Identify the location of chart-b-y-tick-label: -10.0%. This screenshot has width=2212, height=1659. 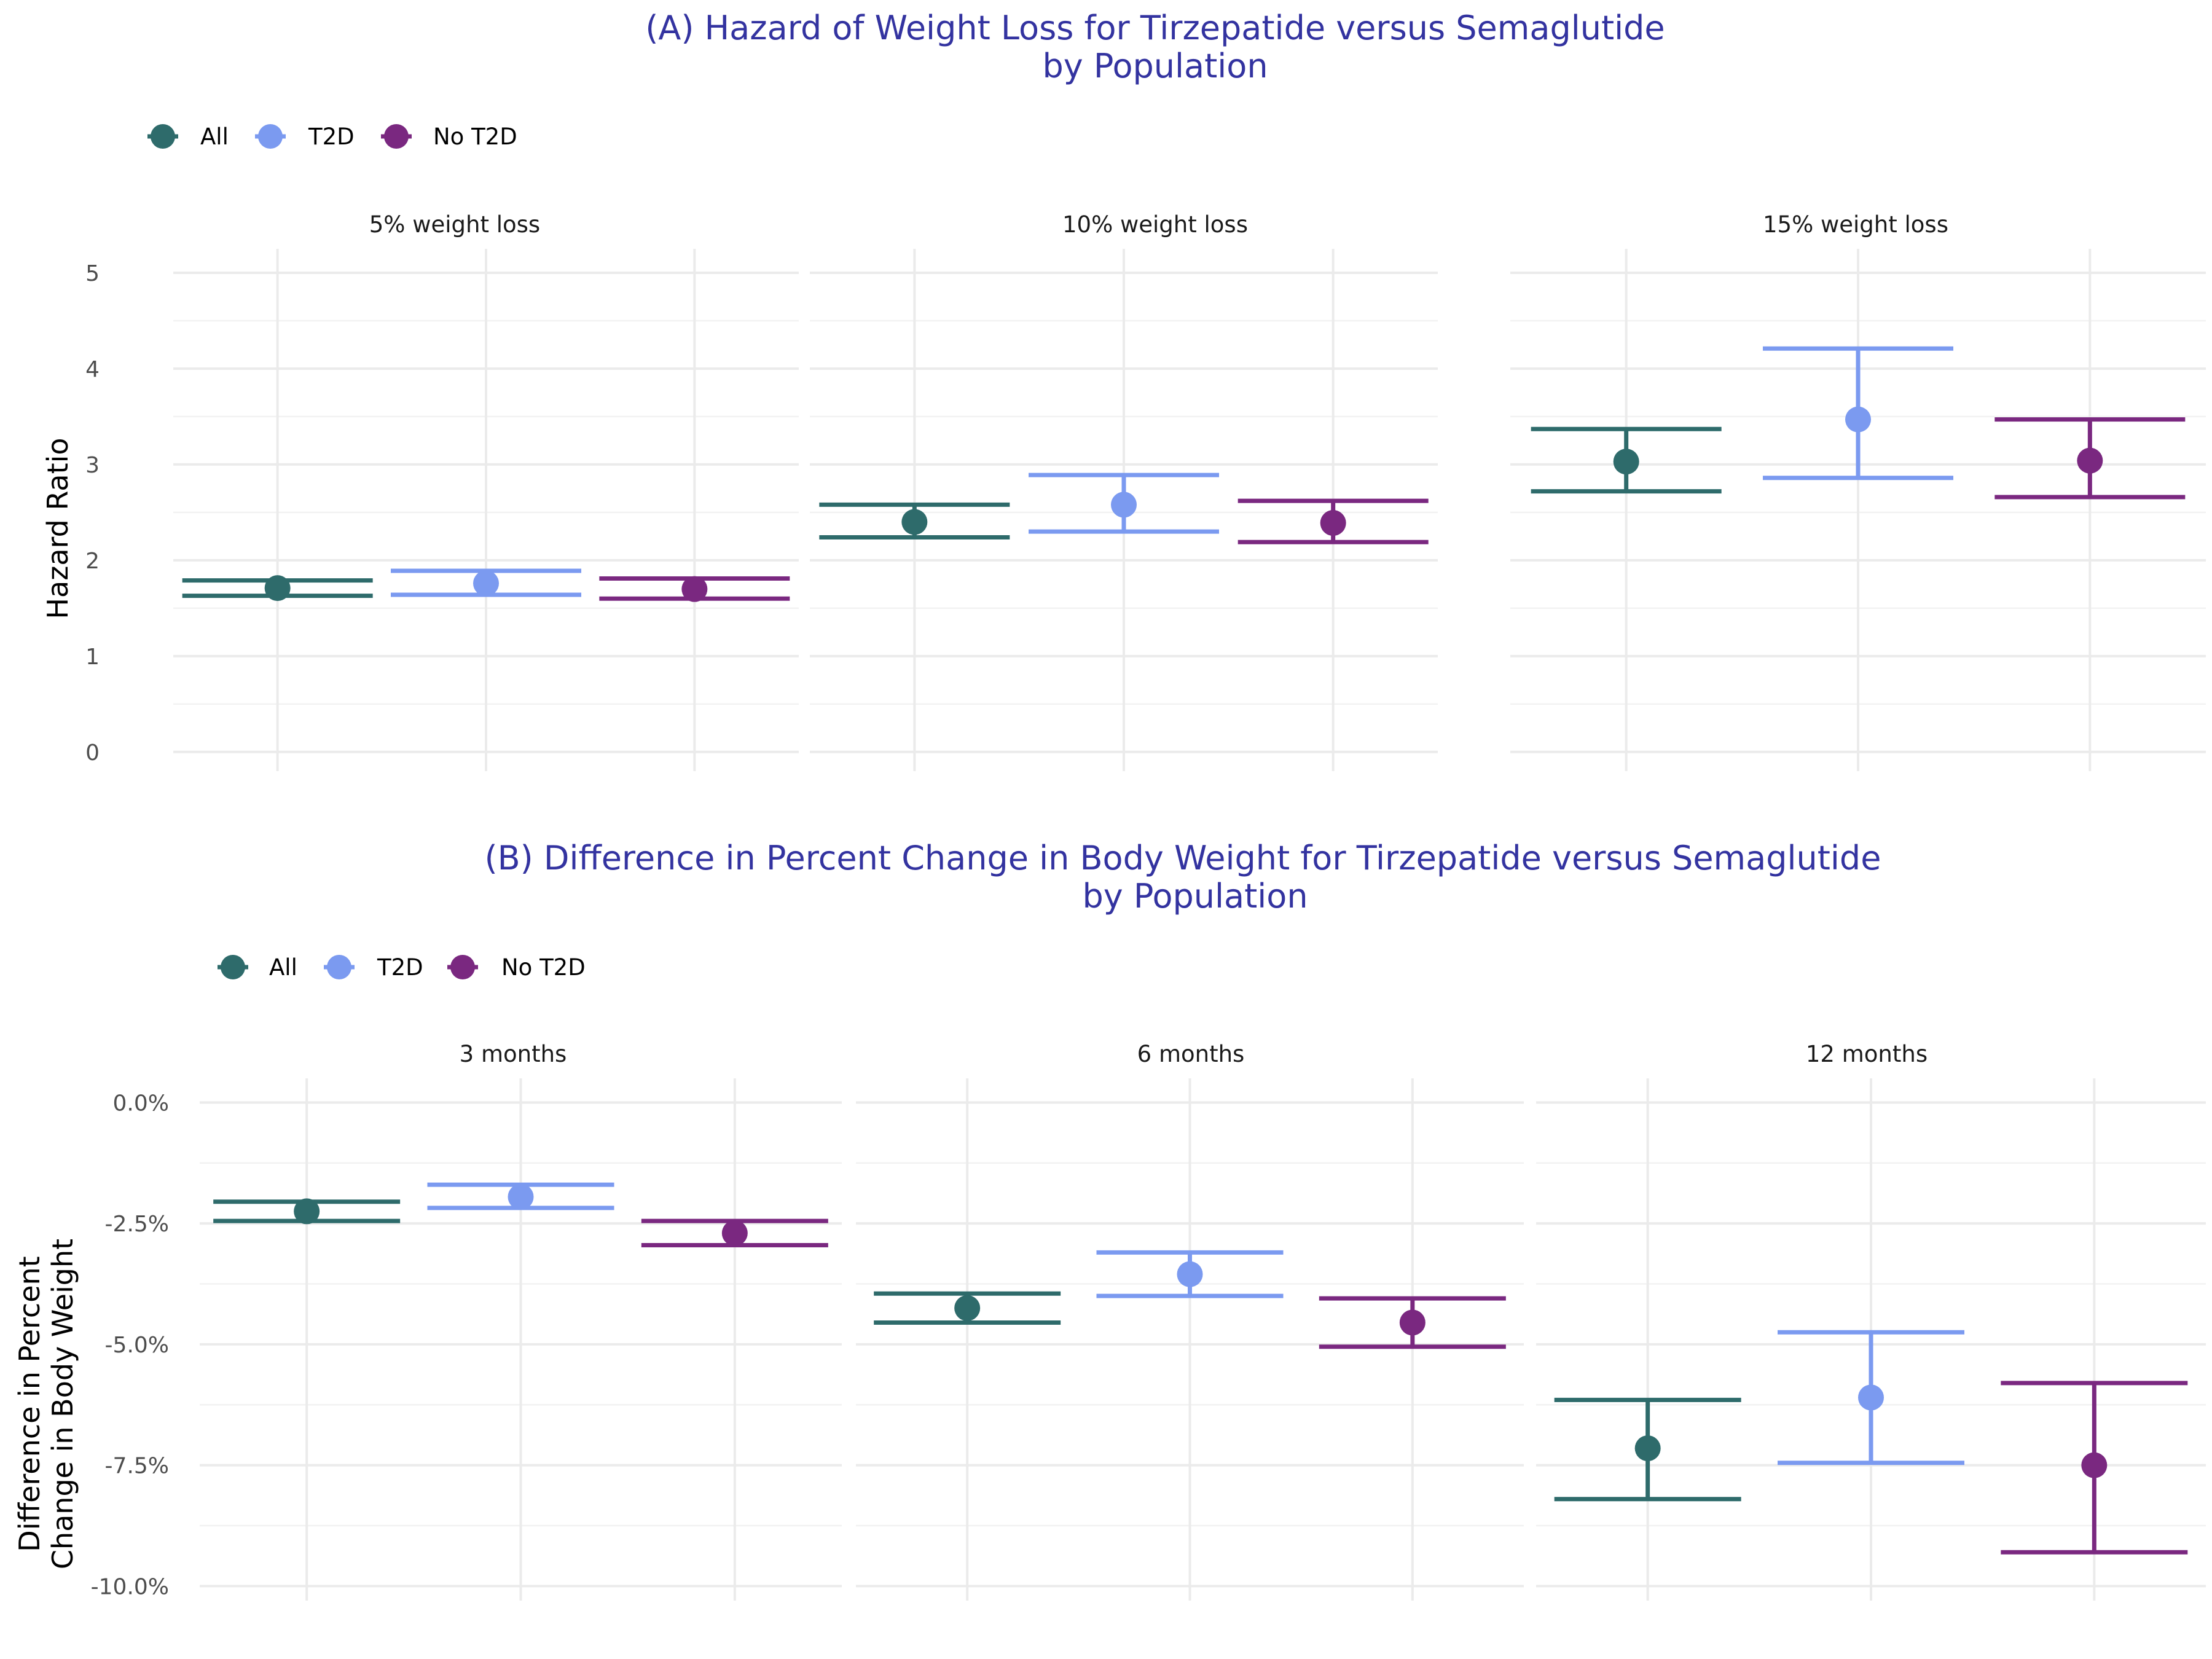
(130, 1586).